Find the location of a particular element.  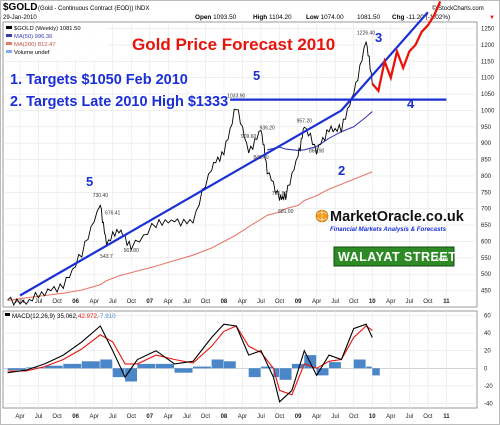

y-tick-label: 1100 is located at coordinates (488, 79).